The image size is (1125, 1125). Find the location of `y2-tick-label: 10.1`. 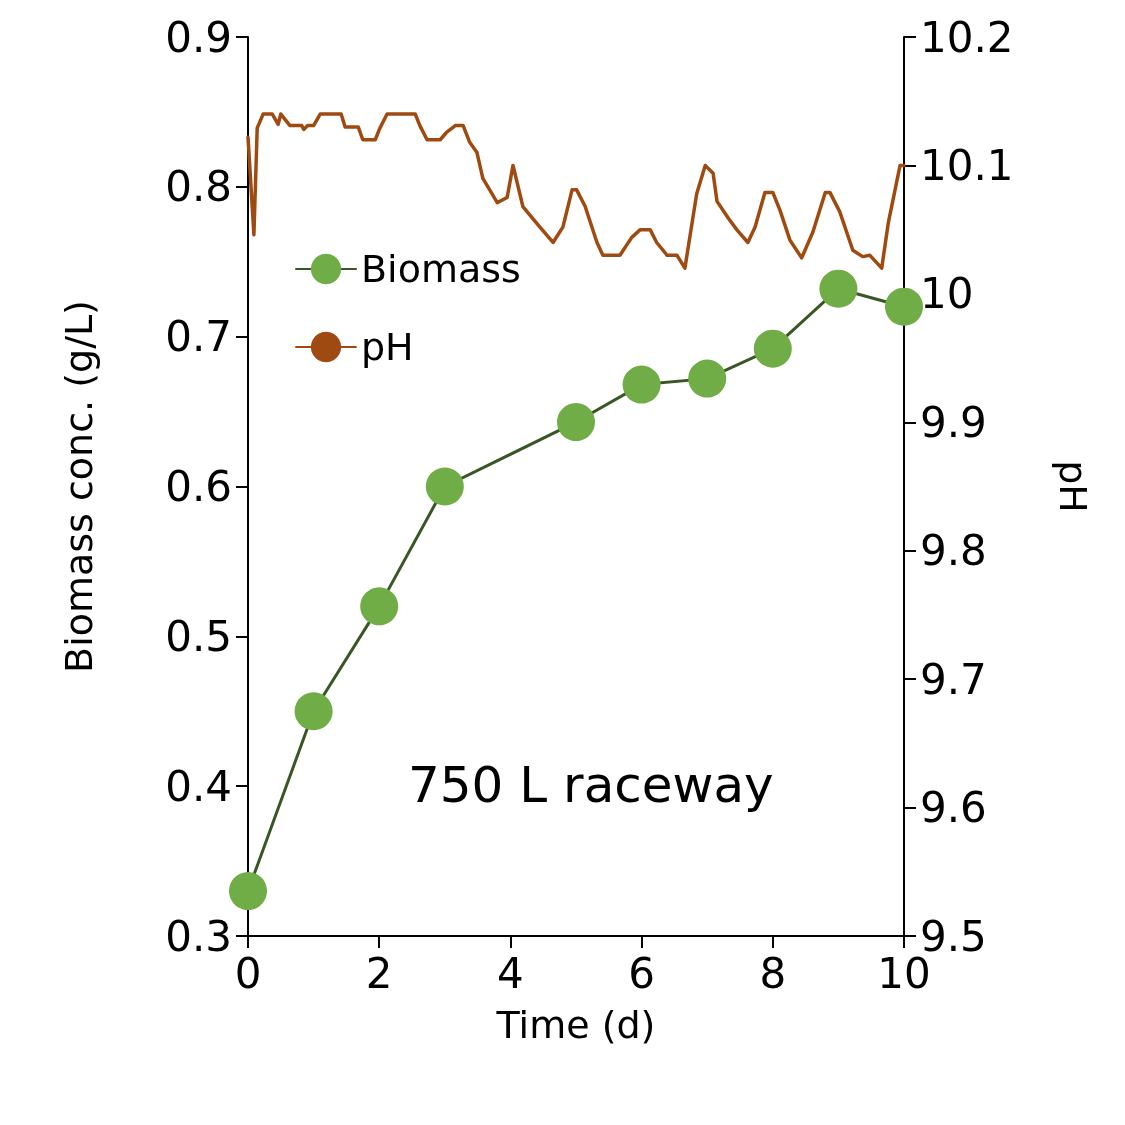

y2-tick-label: 10.1 is located at coordinates (967, 165).